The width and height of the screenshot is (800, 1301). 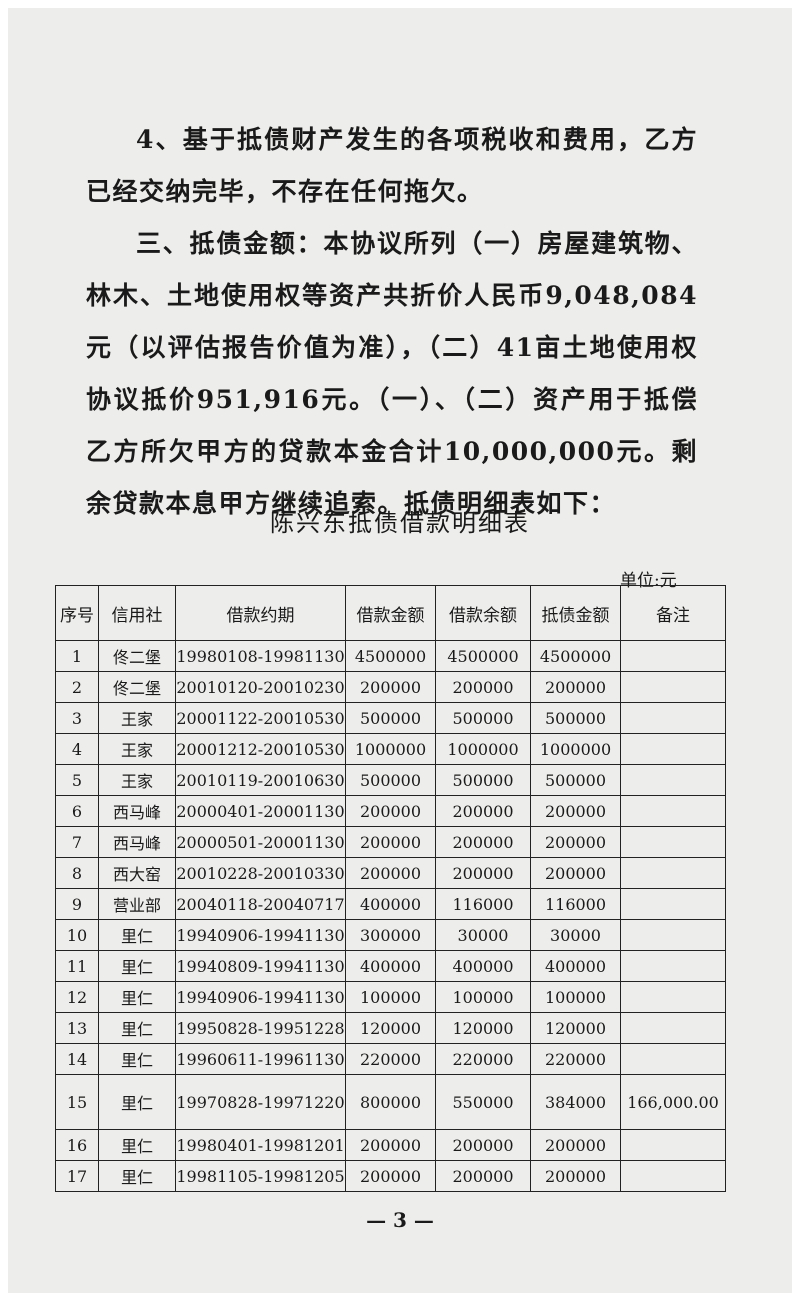 What do you see at coordinates (575, 749) in the screenshot?
I see `table-cell: 1000000` at bounding box center [575, 749].